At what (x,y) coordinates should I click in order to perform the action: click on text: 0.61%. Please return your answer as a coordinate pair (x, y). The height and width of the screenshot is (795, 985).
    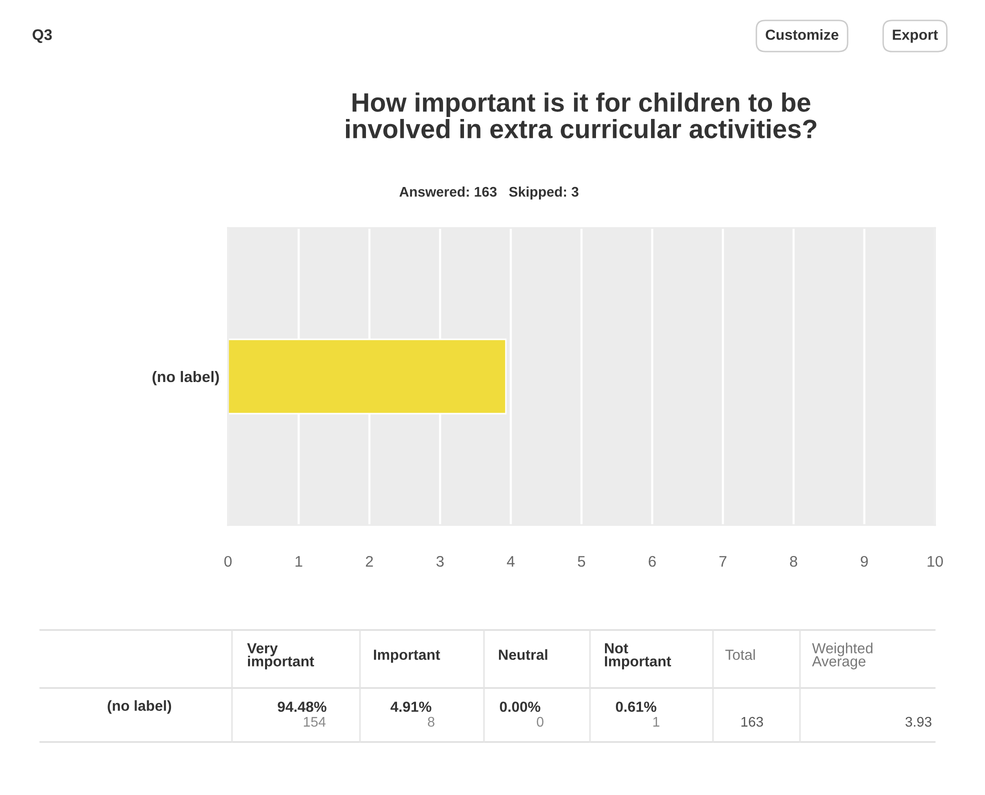
    Looking at the image, I should click on (636, 707).